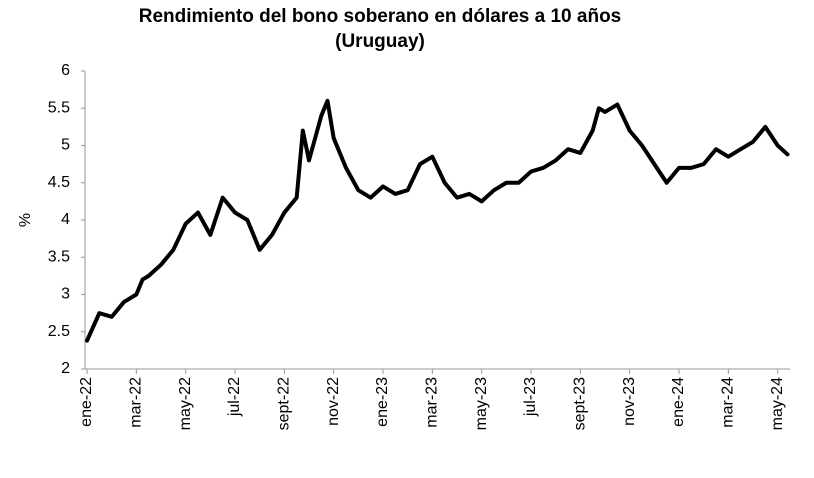 This screenshot has height=478, width=814. Describe the element at coordinates (59, 331) in the screenshot. I see `y-tick-label: 2.5` at that location.